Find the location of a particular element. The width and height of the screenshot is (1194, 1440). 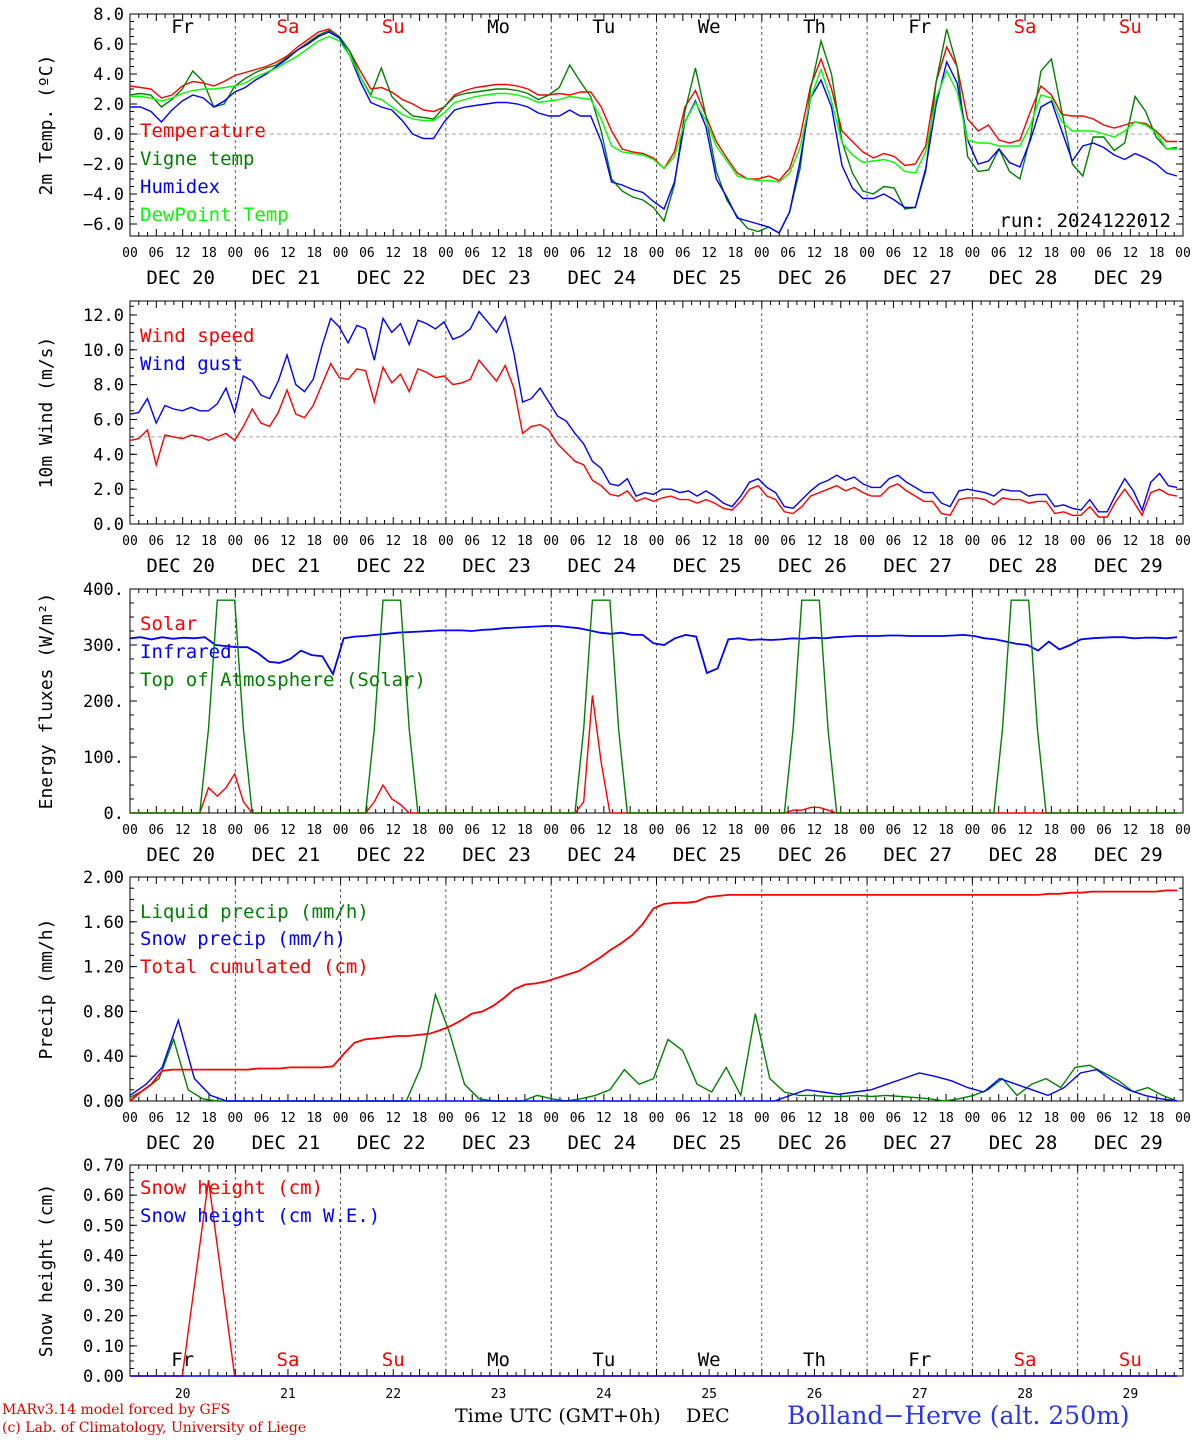

y-axis-label: Snow height (cm) is located at coordinates (46, 1270).